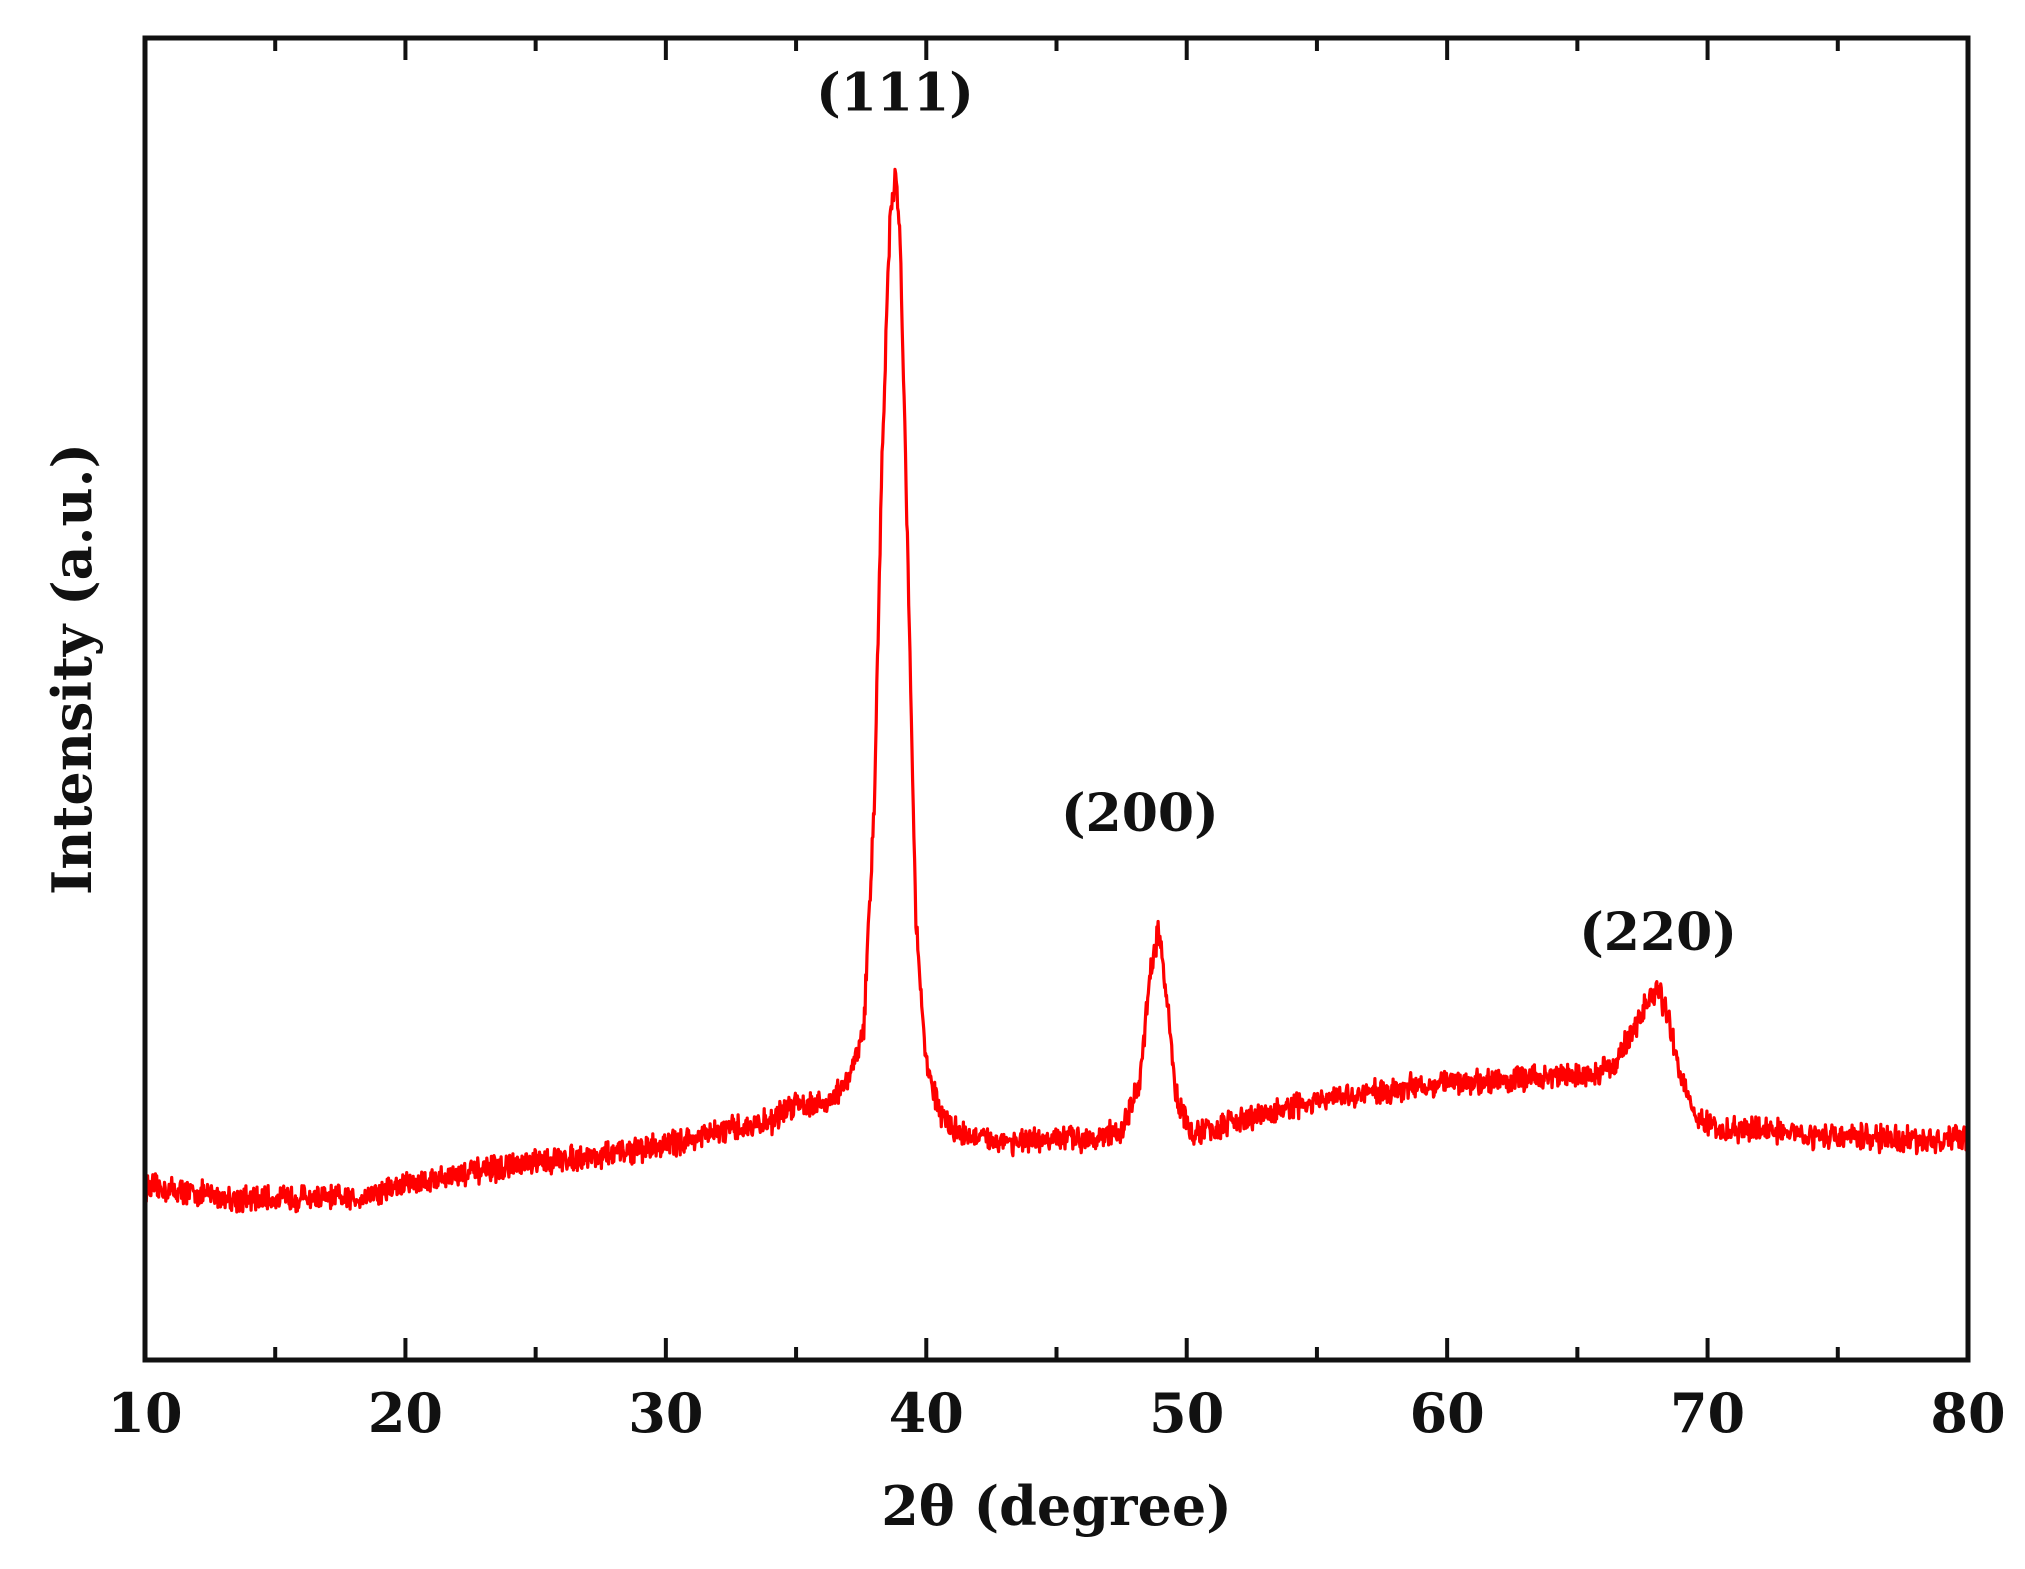 Image resolution: width=2025 pixels, height=1569 pixels. Describe the element at coordinates (1447, 1413) in the screenshot. I see `x-tick-label: 60` at that location.